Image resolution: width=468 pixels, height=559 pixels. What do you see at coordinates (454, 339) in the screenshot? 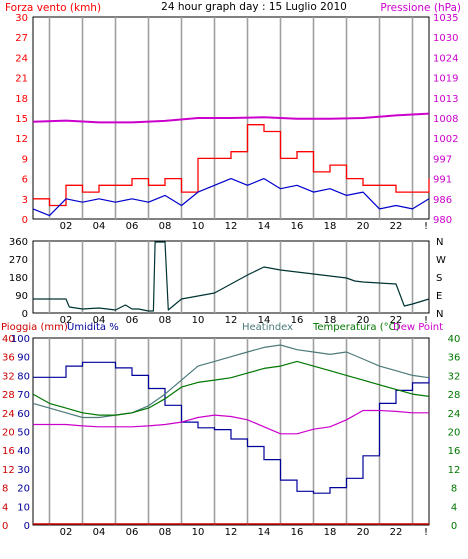
I see `temperature-tick: 40` at bounding box center [454, 339].